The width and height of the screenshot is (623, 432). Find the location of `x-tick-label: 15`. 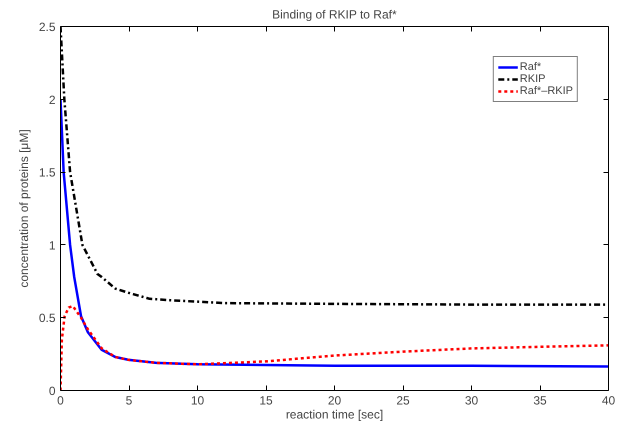

x-tick-label: 15 is located at coordinates (266, 401).